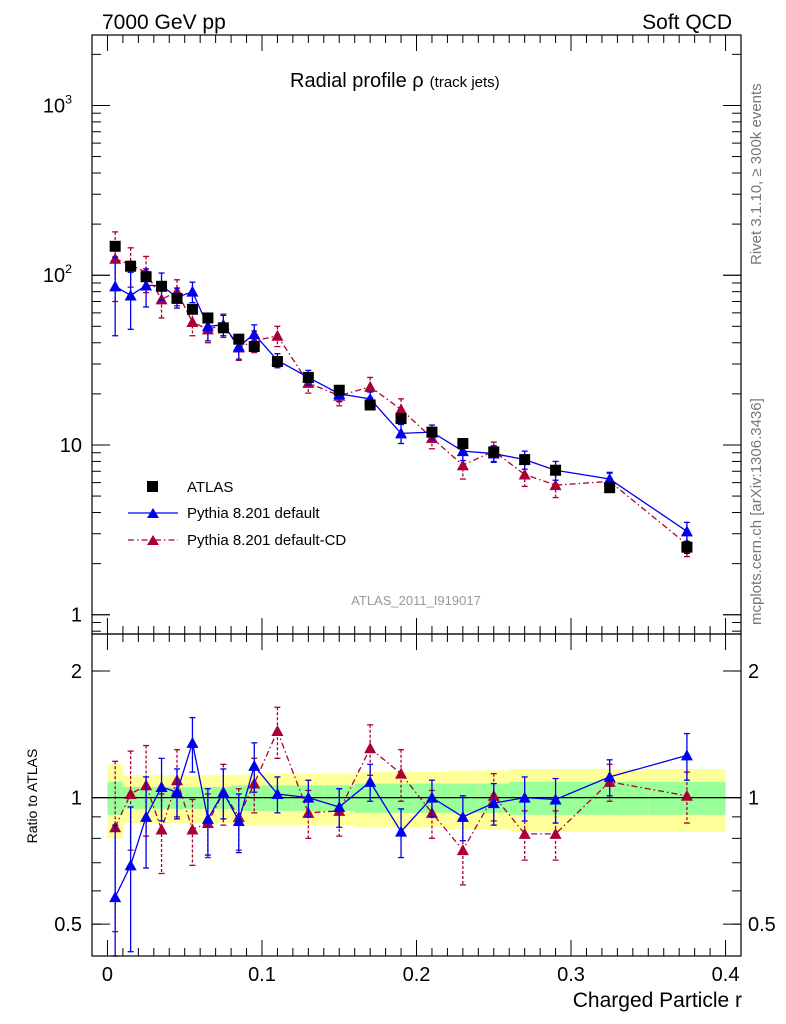  What do you see at coordinates (164, 22) in the screenshot?
I see `header-left: 7000 GeV pp` at bounding box center [164, 22].